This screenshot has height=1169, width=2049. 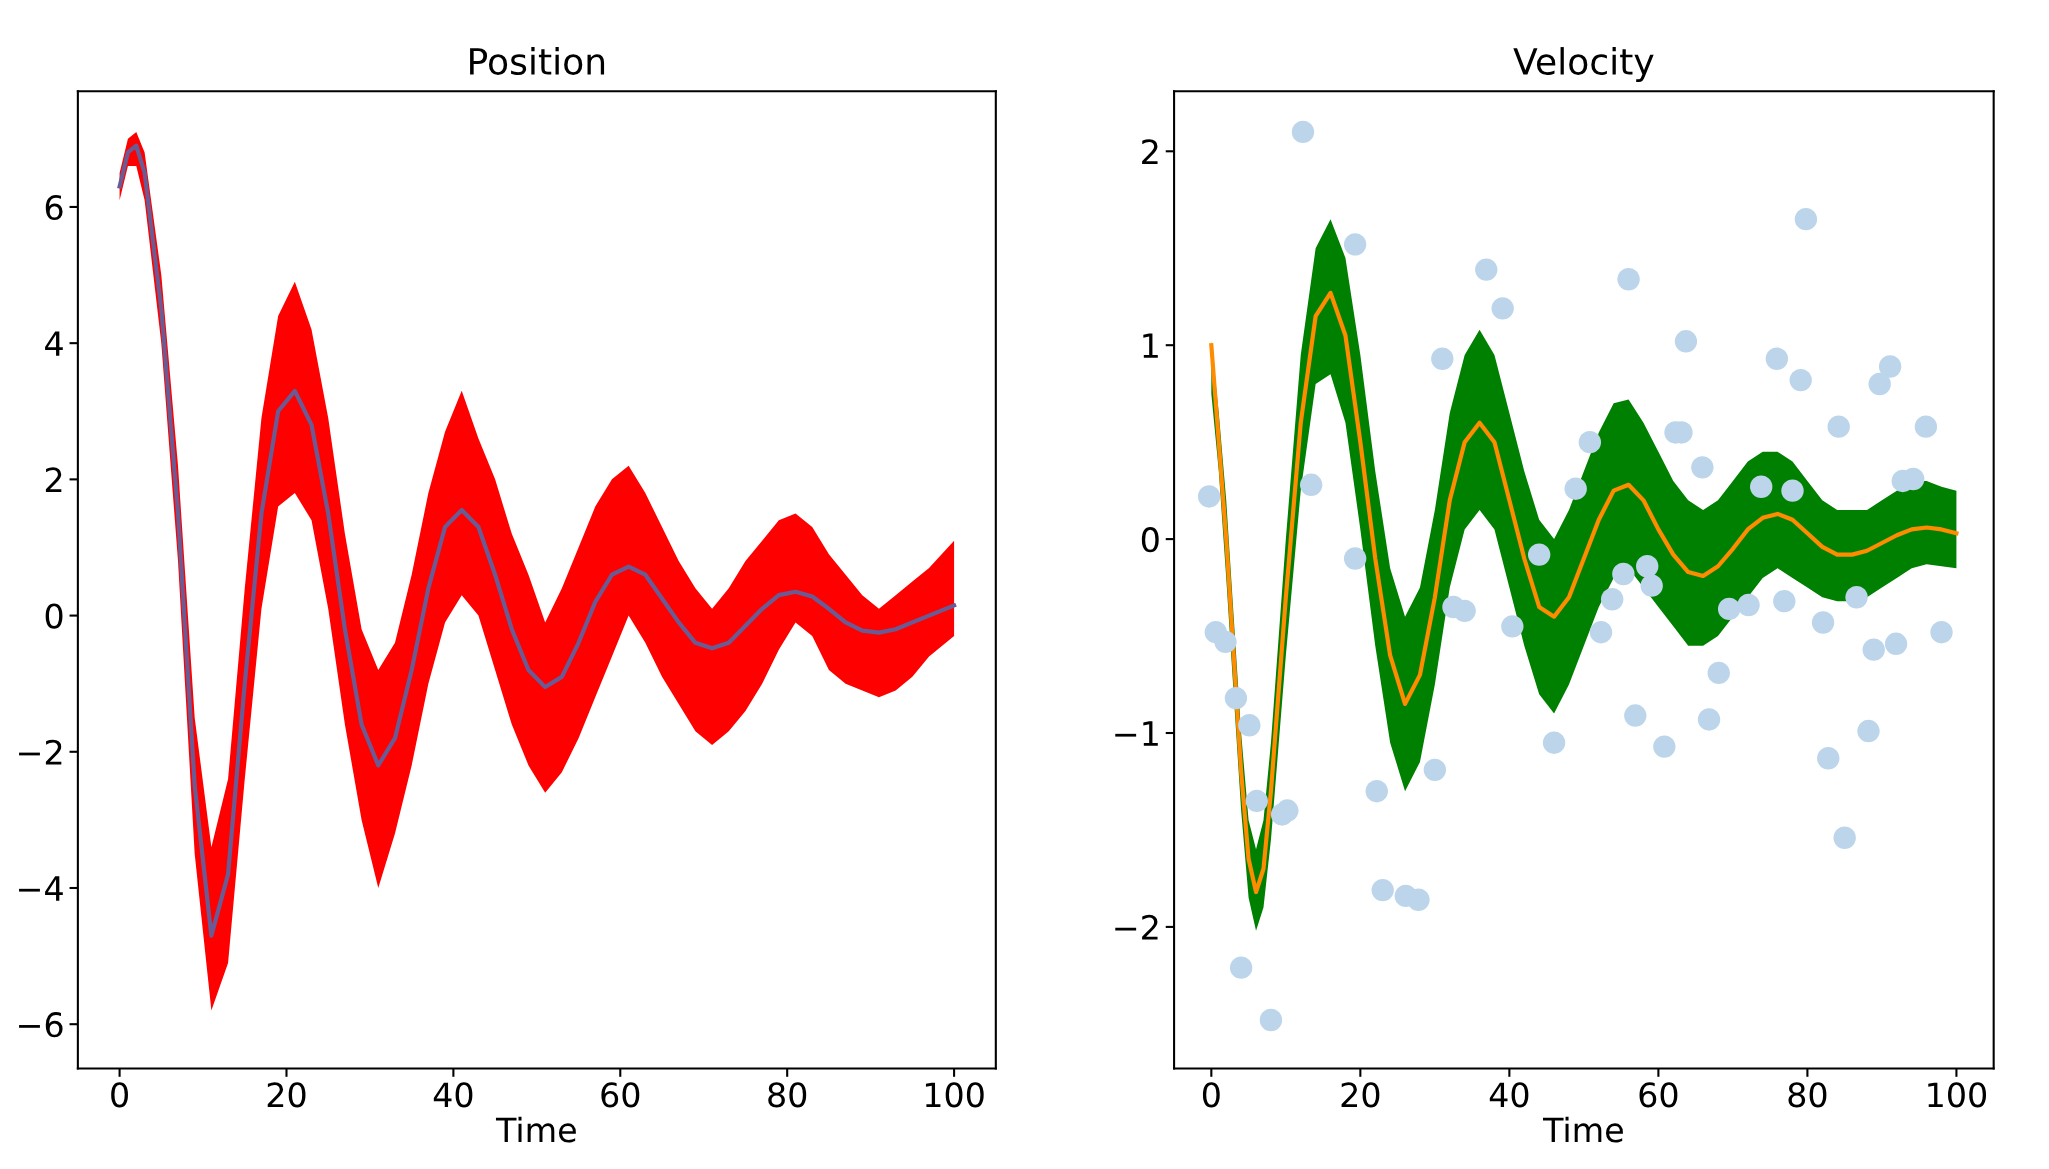 I want to click on y-tick-label: 4, so click(x=54, y=343).